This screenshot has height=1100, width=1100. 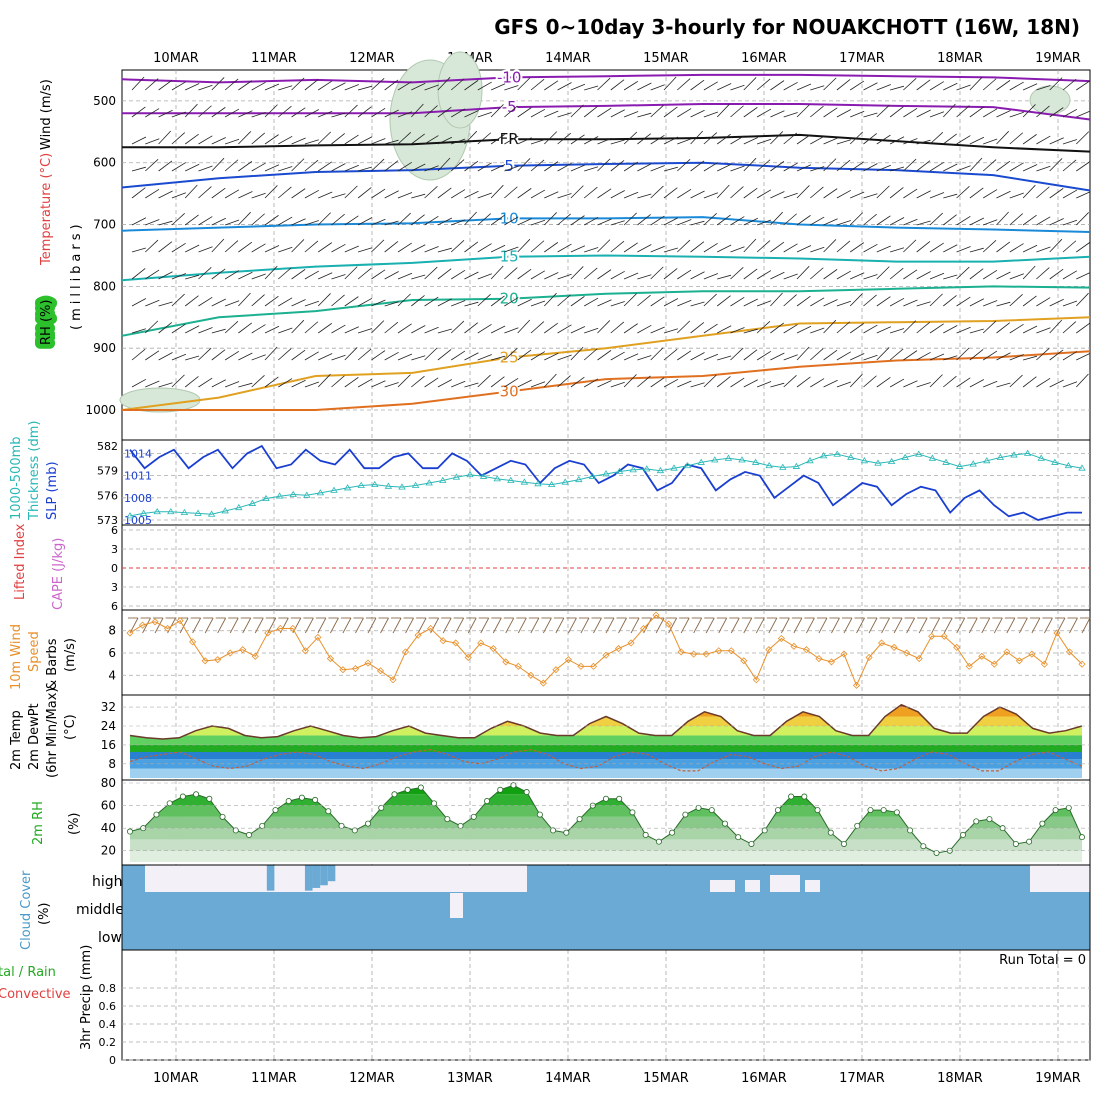 What do you see at coordinates (46, 209) in the screenshot?
I see `label-temperature: Temperature (°C)` at bounding box center [46, 209].